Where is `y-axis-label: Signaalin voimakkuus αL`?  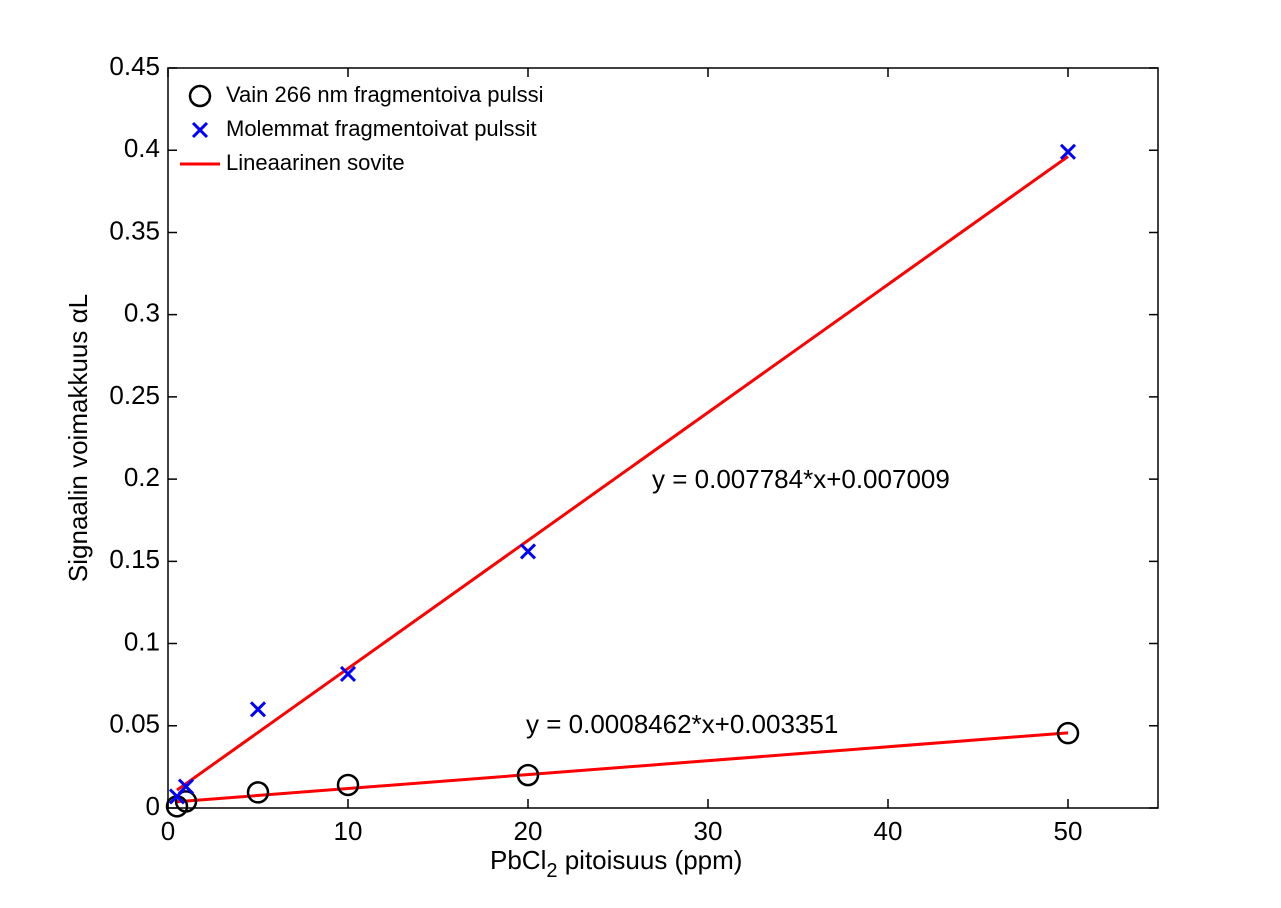
y-axis-label: Signaalin voimakkuus αL is located at coordinates (78, 438).